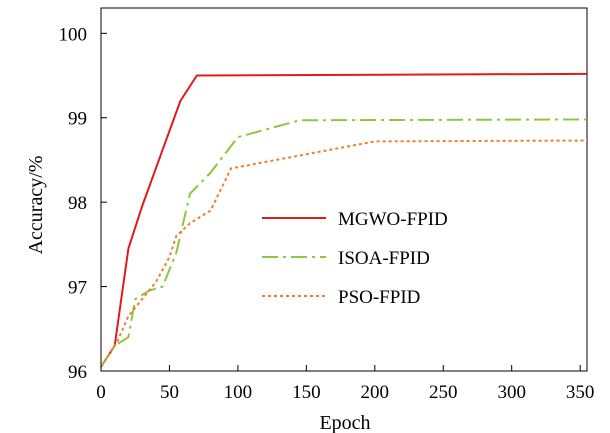 Image resolution: width=610 pixels, height=433 pixels. Describe the element at coordinates (238, 392) in the screenshot. I see `x-tick-label: 100` at that location.